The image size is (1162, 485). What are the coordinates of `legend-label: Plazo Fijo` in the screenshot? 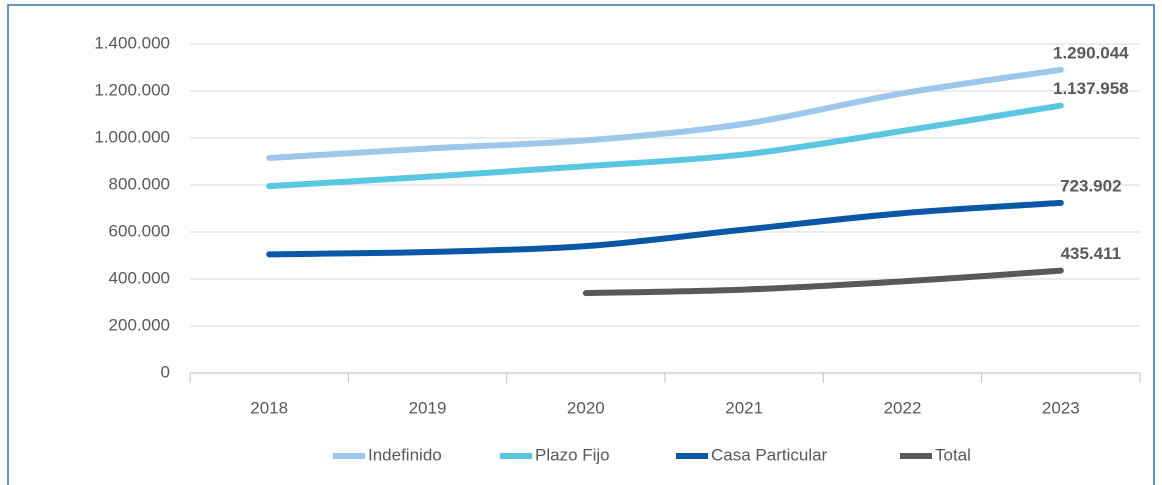 It's located at (572, 454).